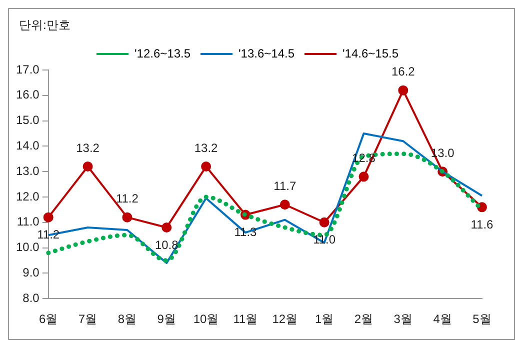 This screenshot has height=350, width=521. What do you see at coordinates (324, 319) in the screenshot?
I see `x-tick-label: 1월` at bounding box center [324, 319].